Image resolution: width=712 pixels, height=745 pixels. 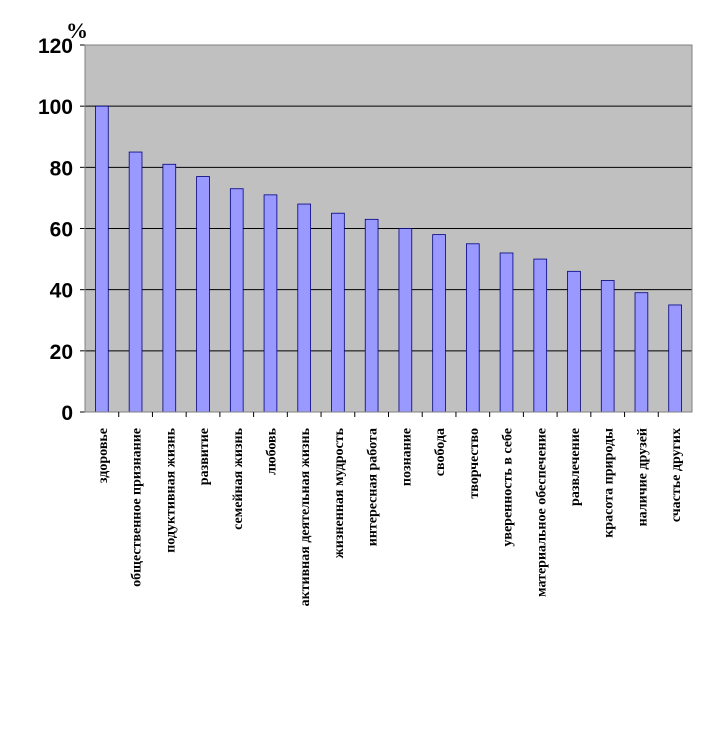 I want to click on y-tick-label: 40, so click(x=61, y=291).